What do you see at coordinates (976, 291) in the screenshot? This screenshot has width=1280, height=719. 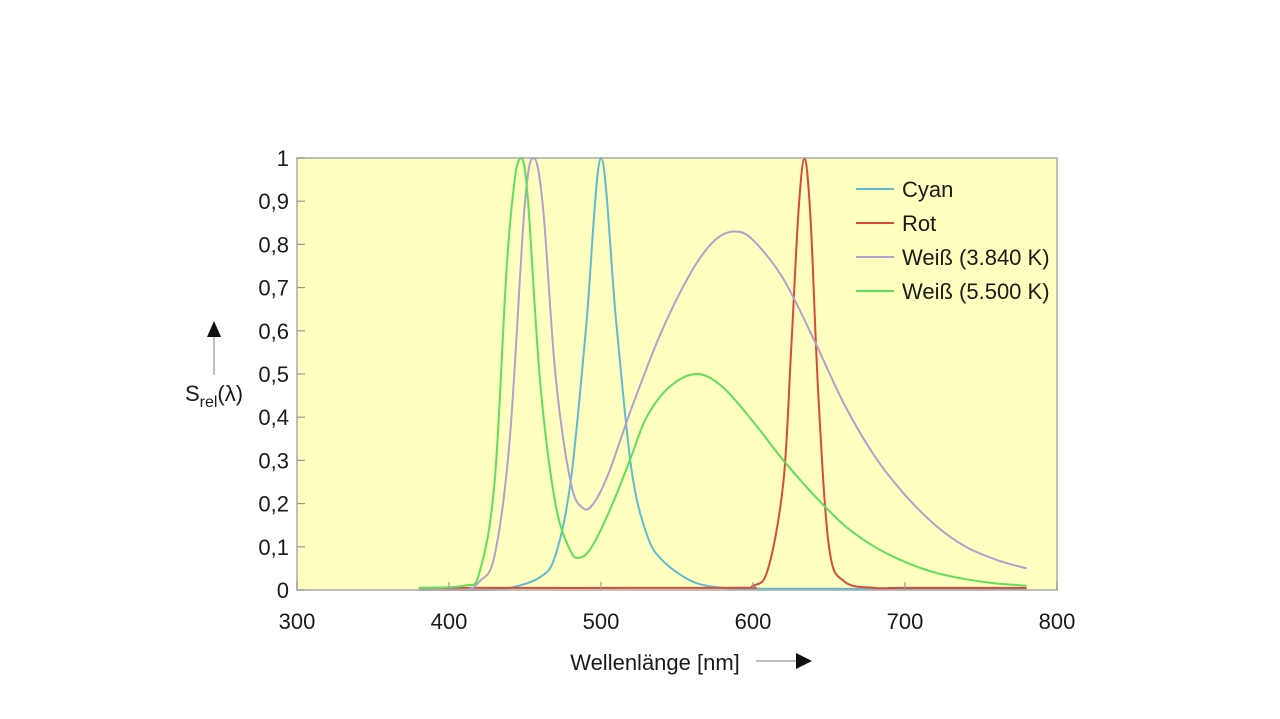 I see `legend-label-4: Weiß (5.500 K)` at bounding box center [976, 291].